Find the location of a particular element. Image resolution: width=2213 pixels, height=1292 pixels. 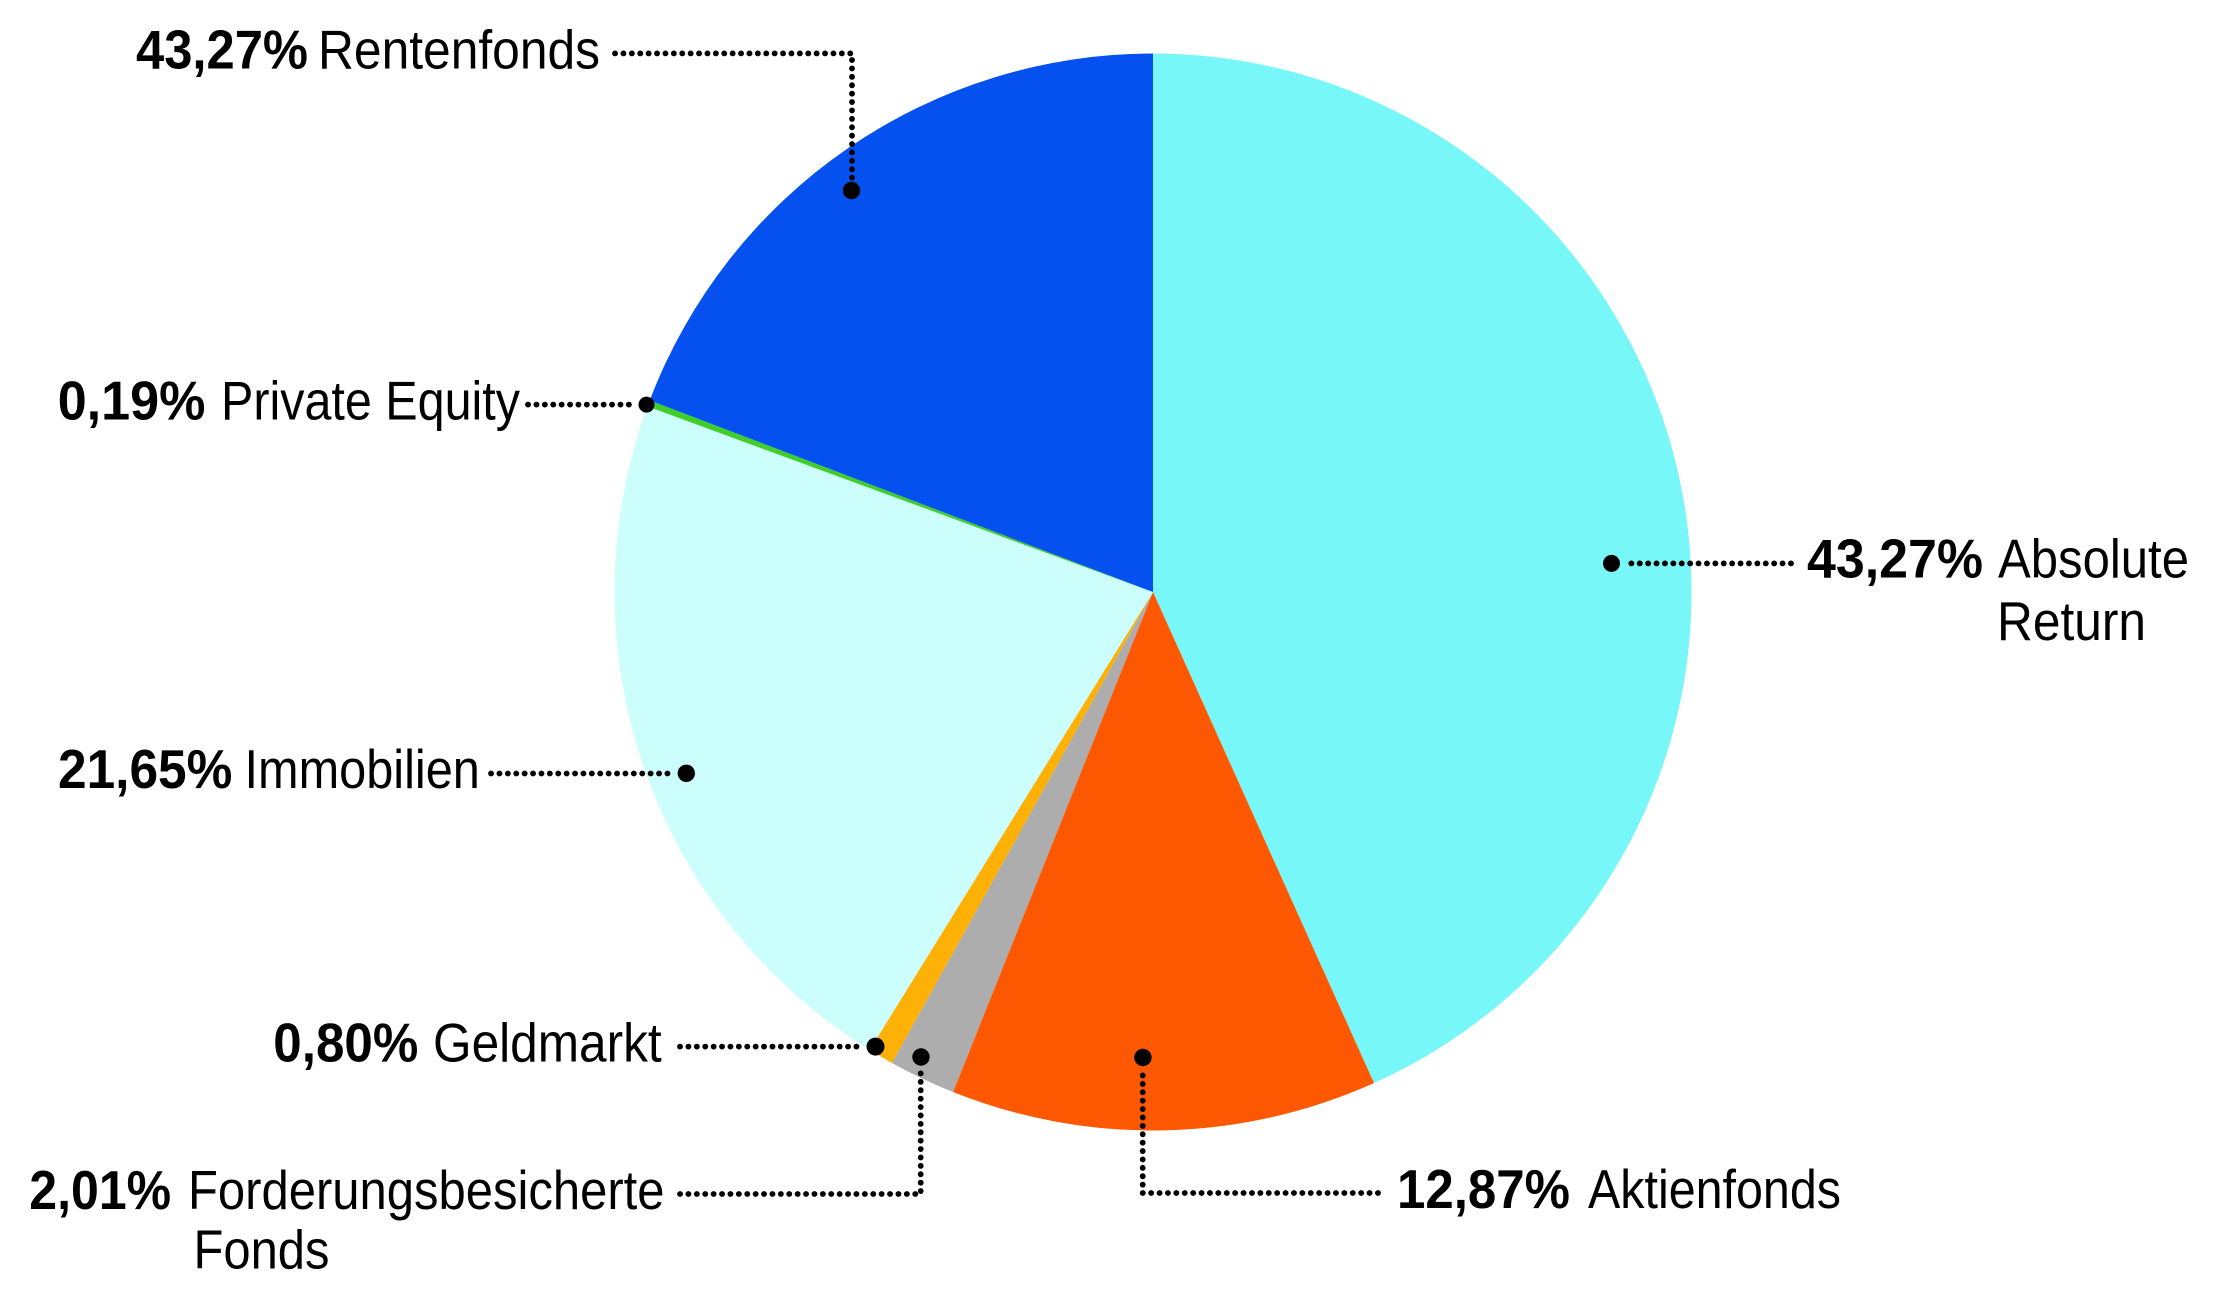

svg-text: 2,01% is located at coordinates (100, 1190).